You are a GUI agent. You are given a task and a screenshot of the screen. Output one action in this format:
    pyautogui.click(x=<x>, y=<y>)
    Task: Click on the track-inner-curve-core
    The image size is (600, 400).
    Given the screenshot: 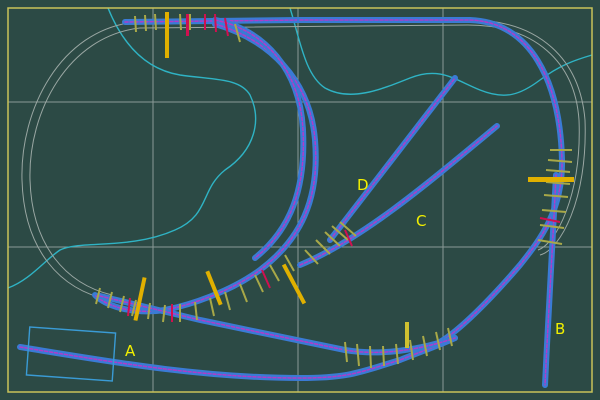 What is the action you would take?
    pyautogui.click(x=259, y=139)
    